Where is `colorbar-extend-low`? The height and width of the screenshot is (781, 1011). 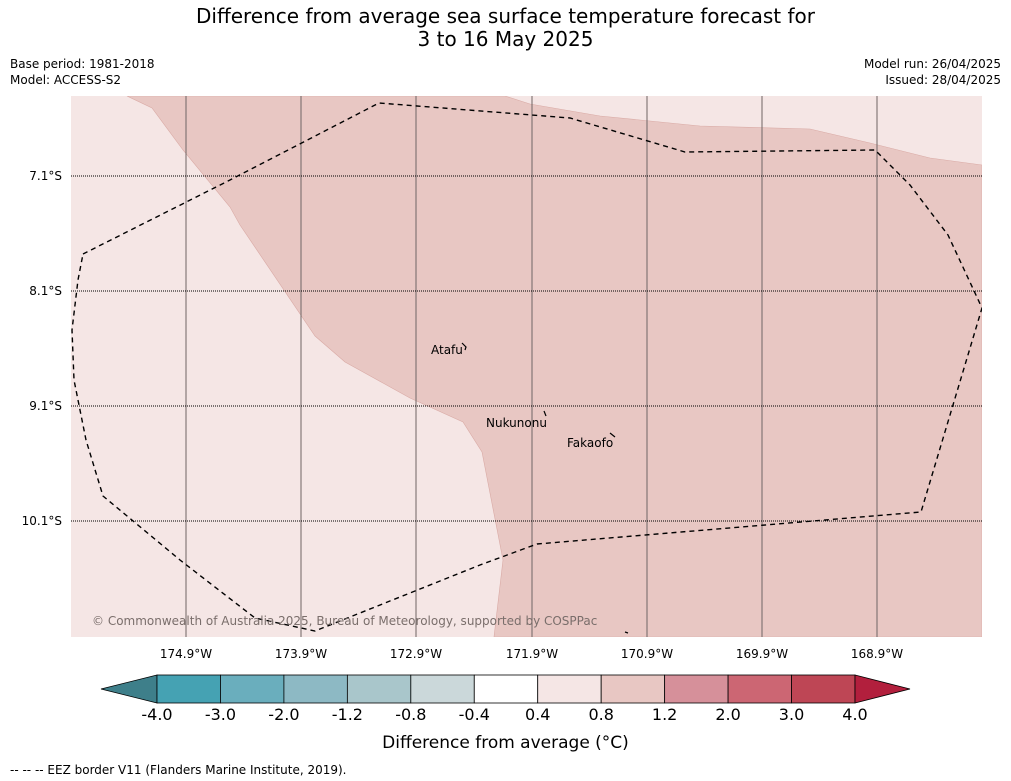
colorbar-extend-low is located at coordinates (129, 689).